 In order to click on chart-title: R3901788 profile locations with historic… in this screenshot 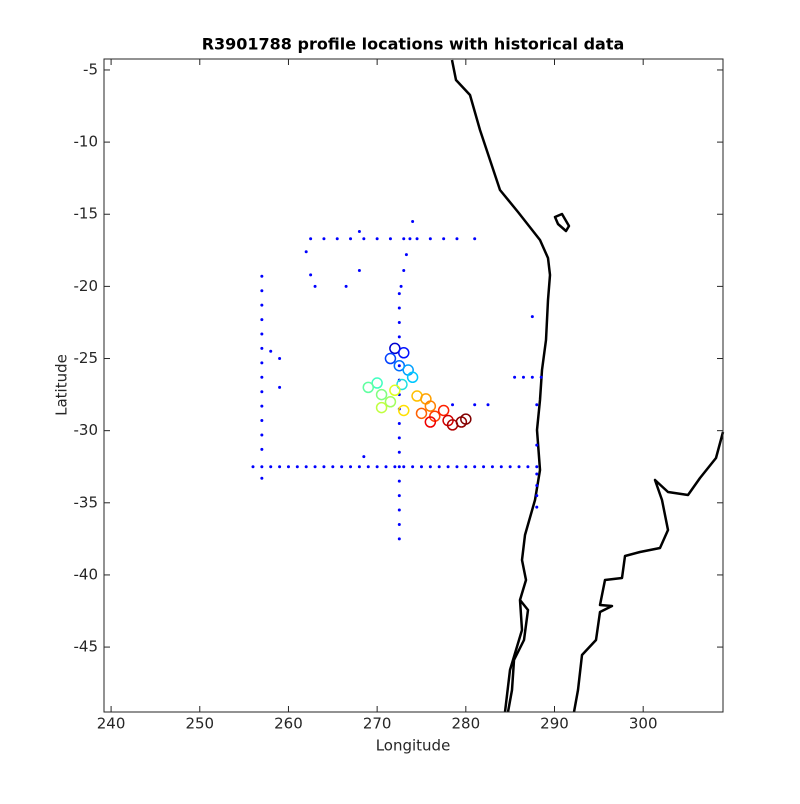, I will do `click(413, 44)`.